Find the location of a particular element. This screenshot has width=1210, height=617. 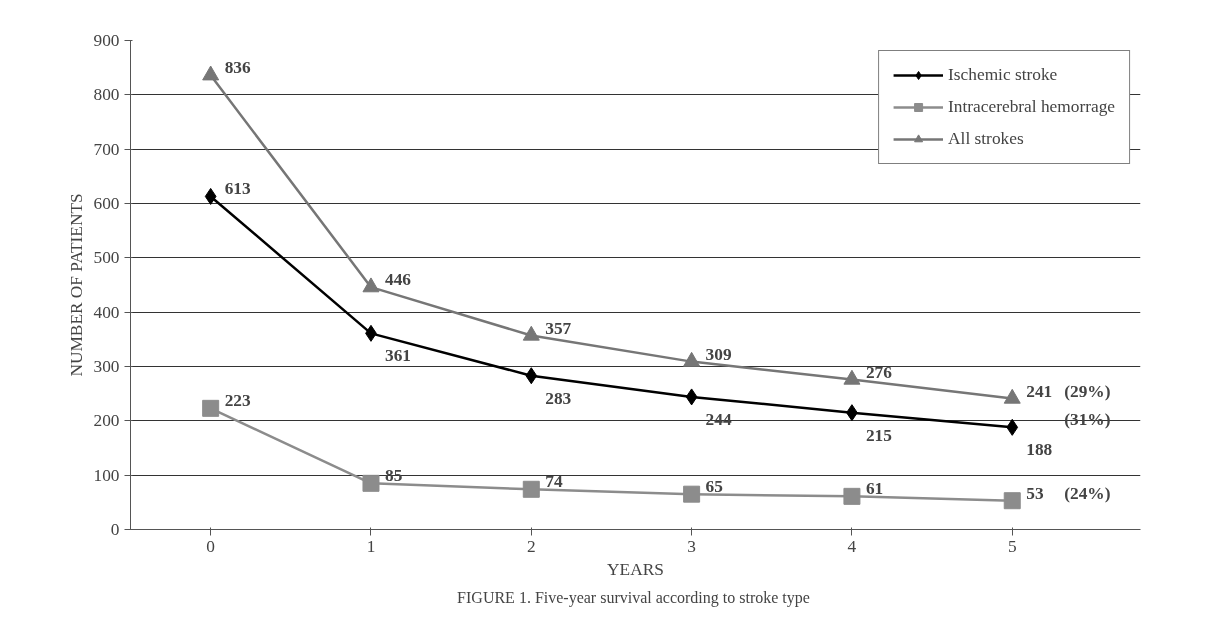

data-label: 276 is located at coordinates (879, 372).